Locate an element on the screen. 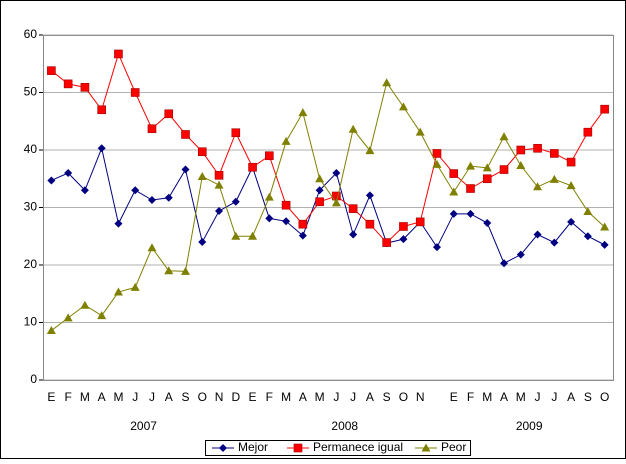 The width and height of the screenshot is (626, 464). group-label: 2009 is located at coordinates (529, 426).